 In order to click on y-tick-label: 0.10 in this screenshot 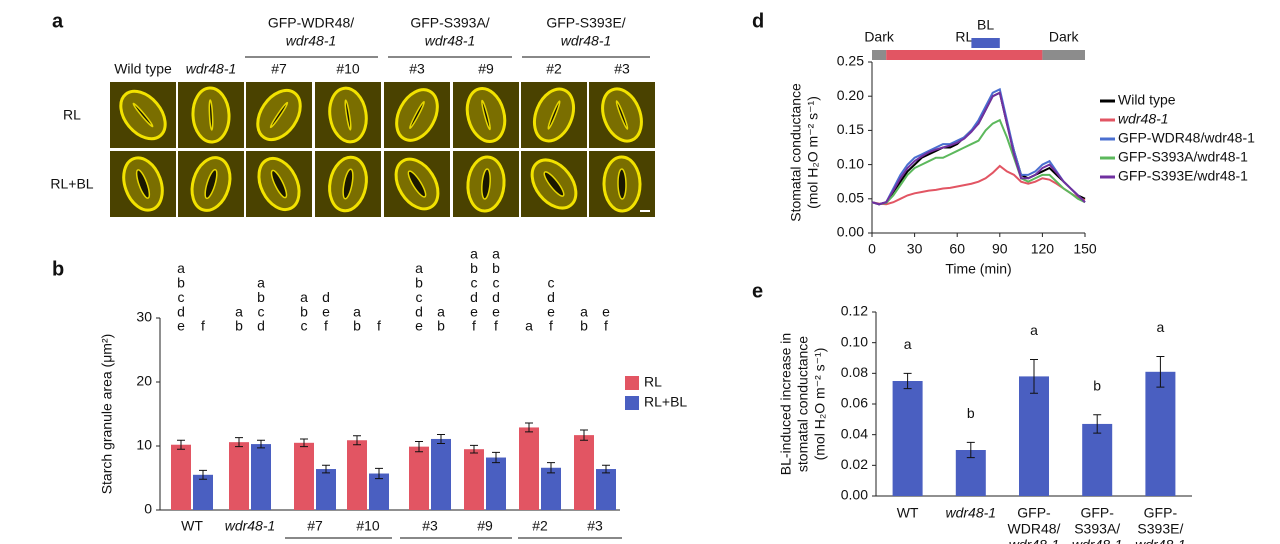, I will do `click(850, 163)`.